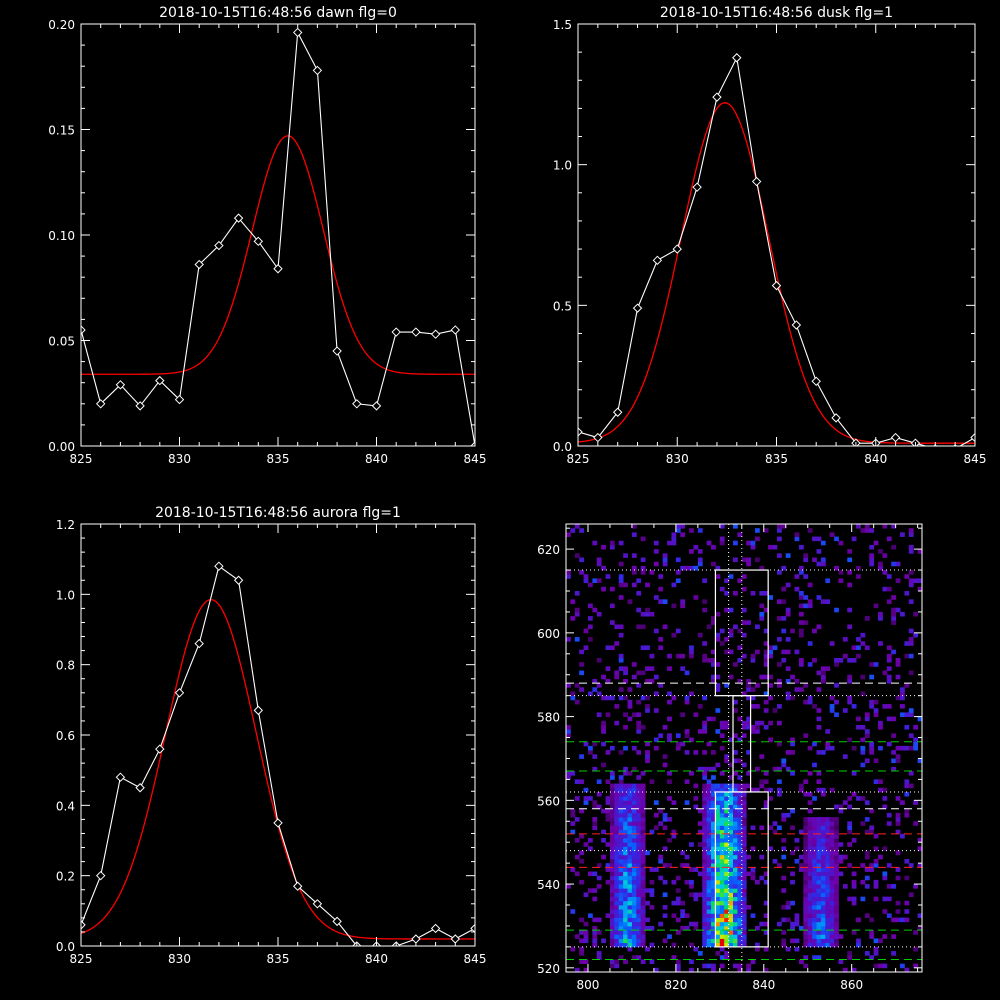 The height and width of the screenshot is (1000, 1000). Describe the element at coordinates (160, 749) in the screenshot. I see `data-point` at that location.